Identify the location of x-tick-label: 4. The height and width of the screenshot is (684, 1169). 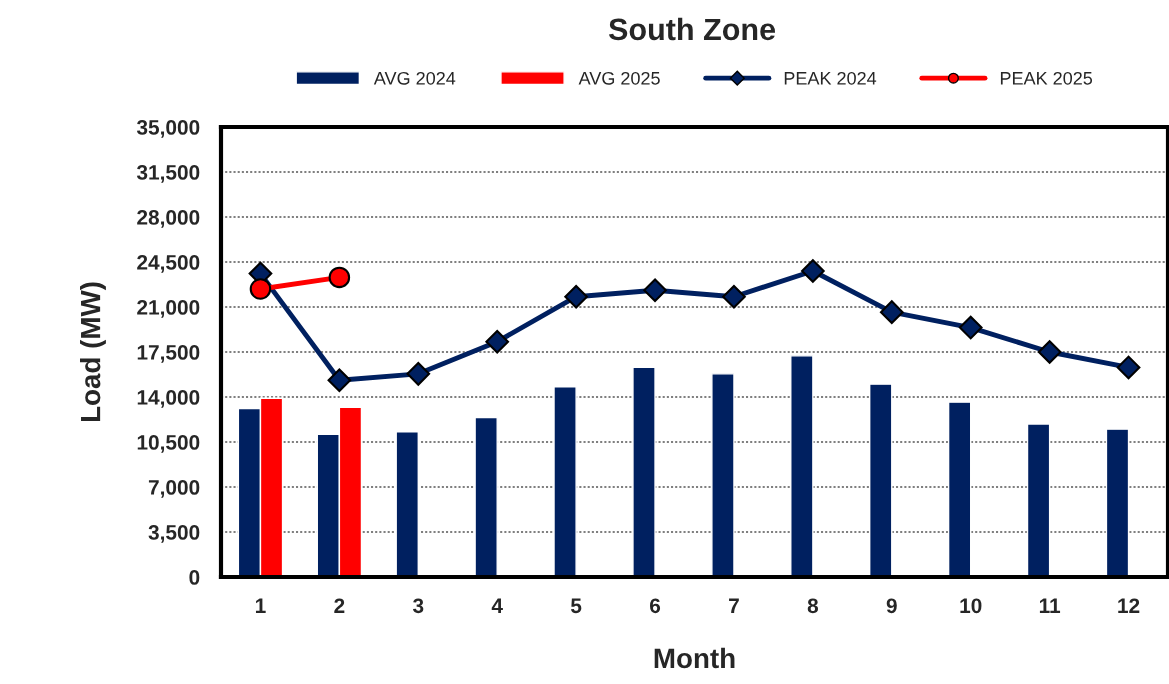
(497, 605).